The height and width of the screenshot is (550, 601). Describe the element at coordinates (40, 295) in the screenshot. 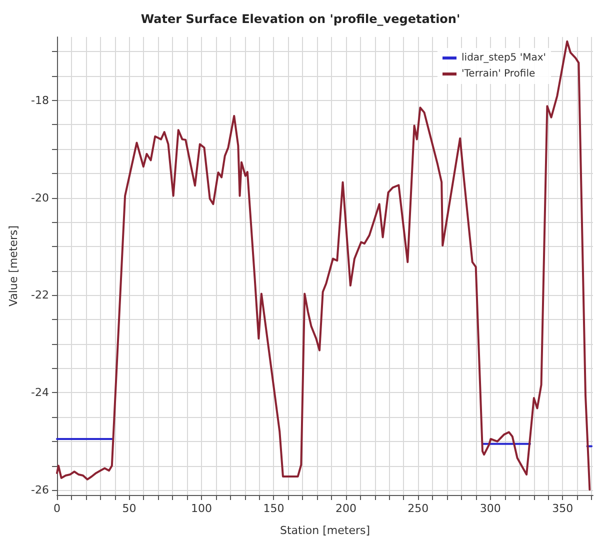

I see `y-tick-label: -22` at that location.